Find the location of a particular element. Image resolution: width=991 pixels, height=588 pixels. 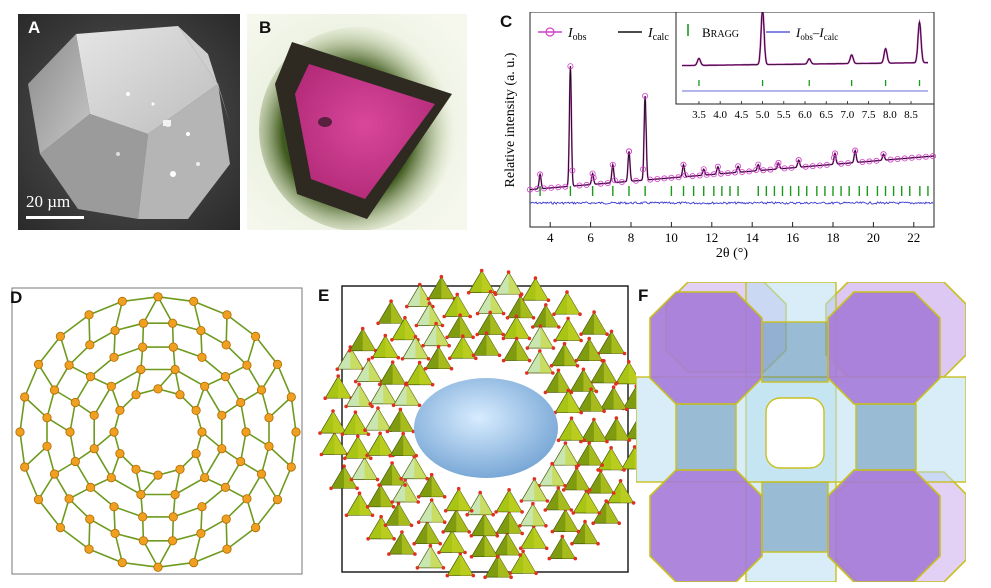

x-tick-label: 14 is located at coordinates (753, 237).